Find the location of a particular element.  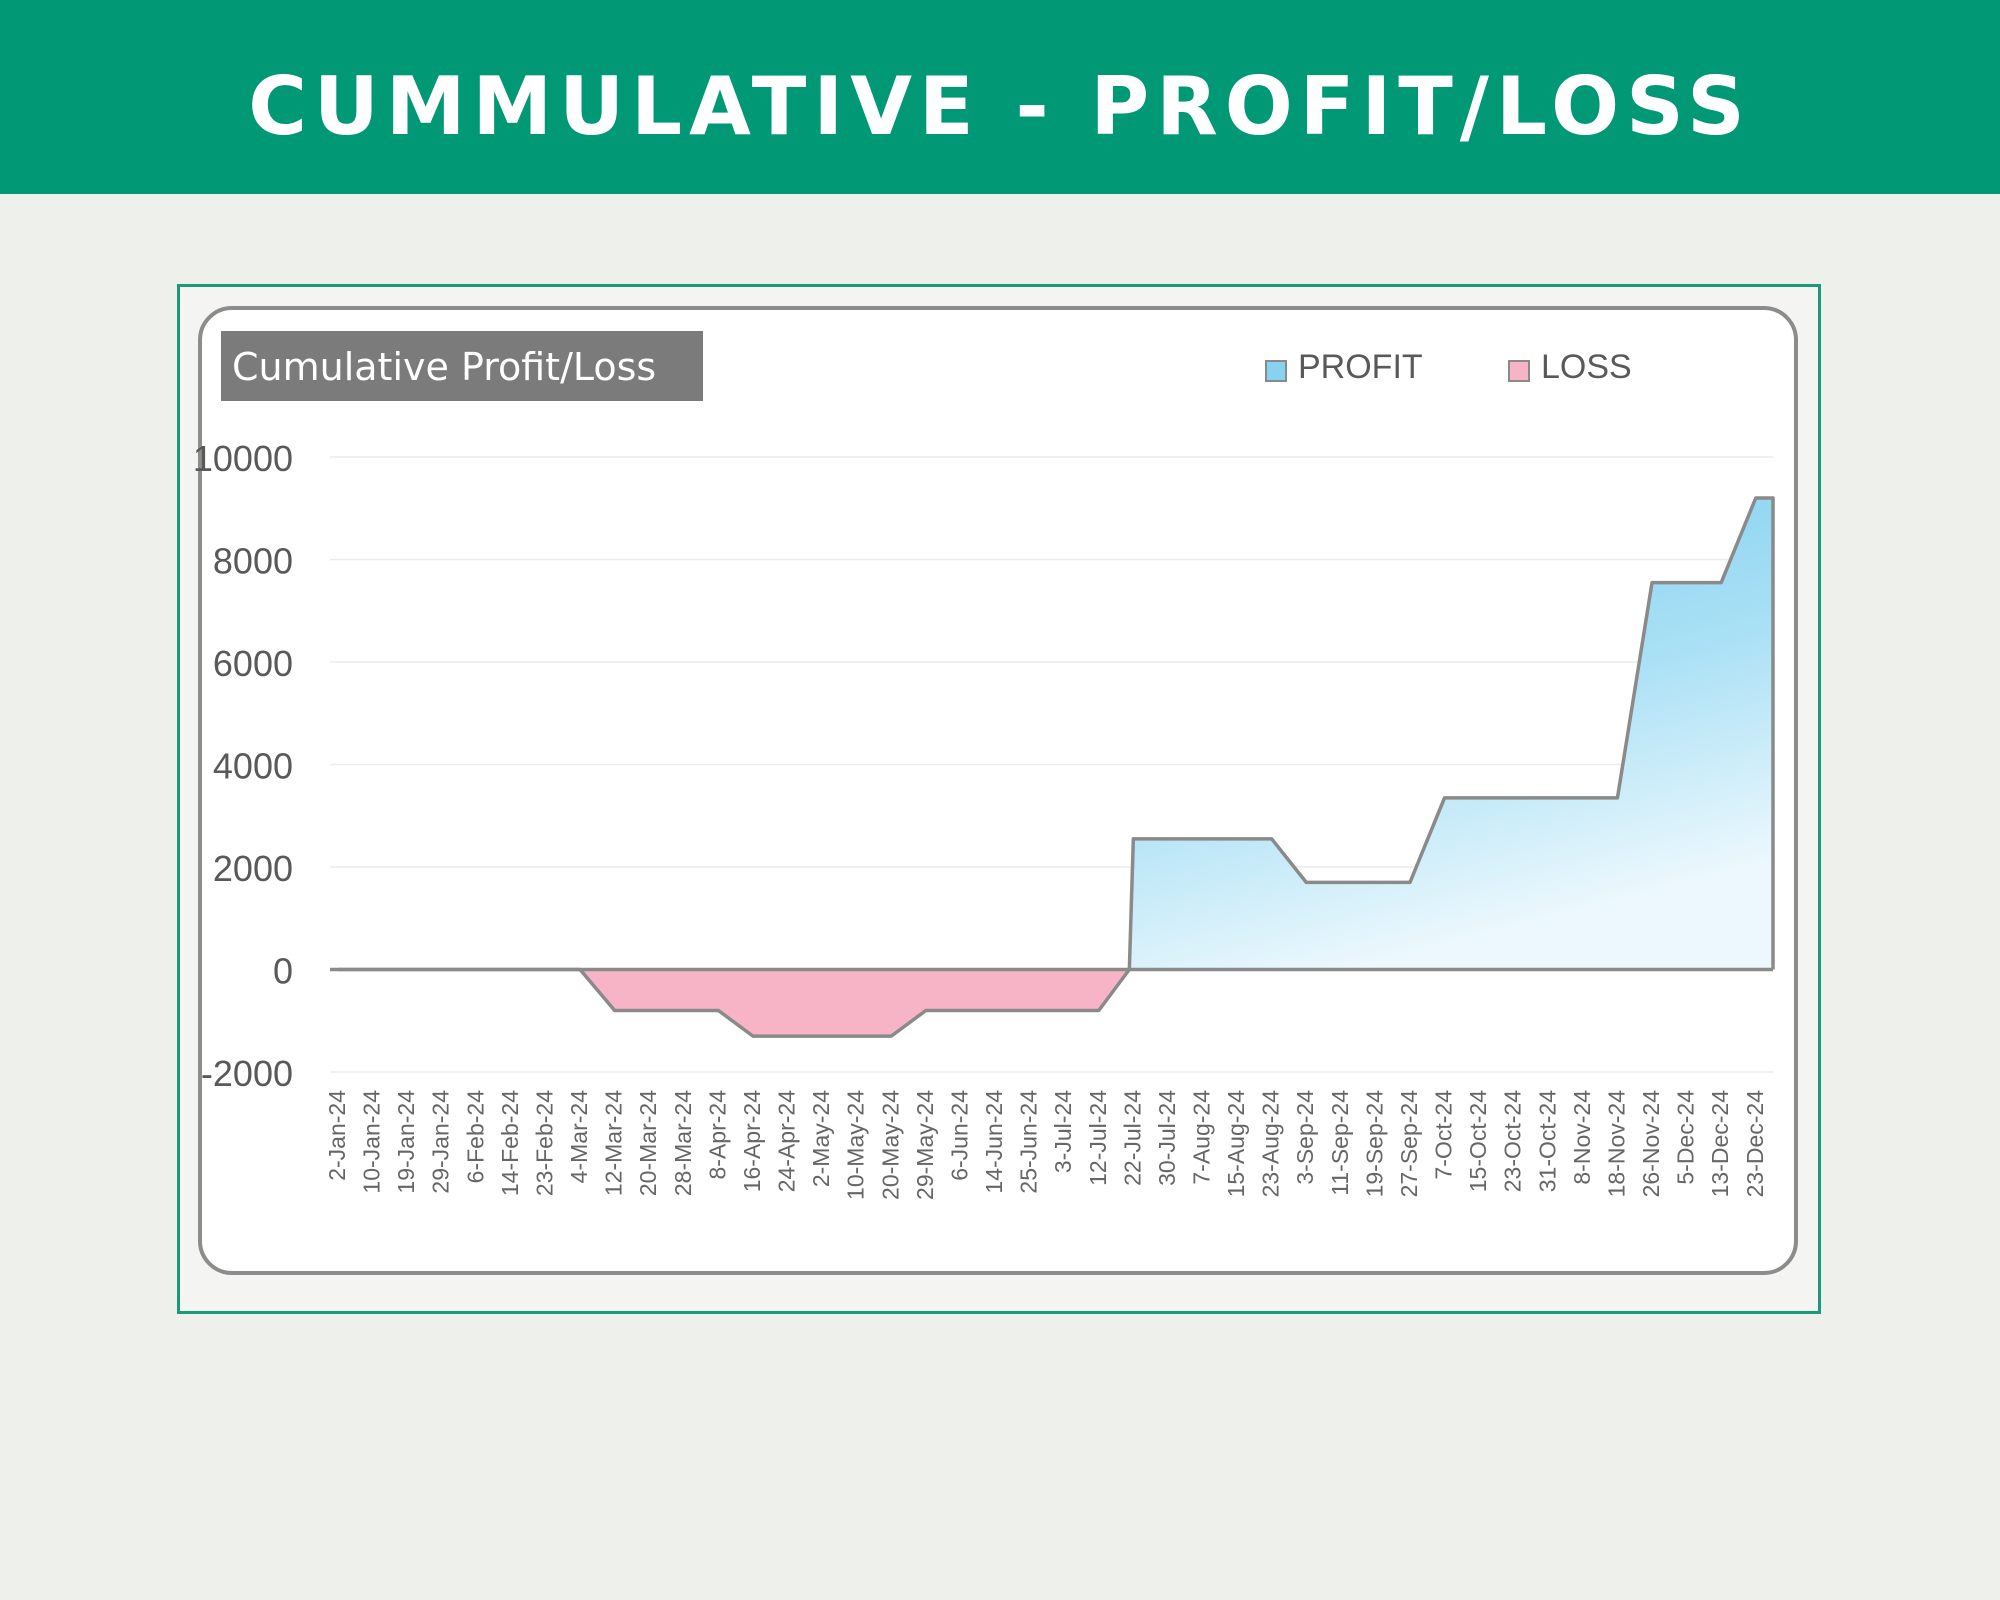

legend-swatch-profit is located at coordinates (1276, 371).